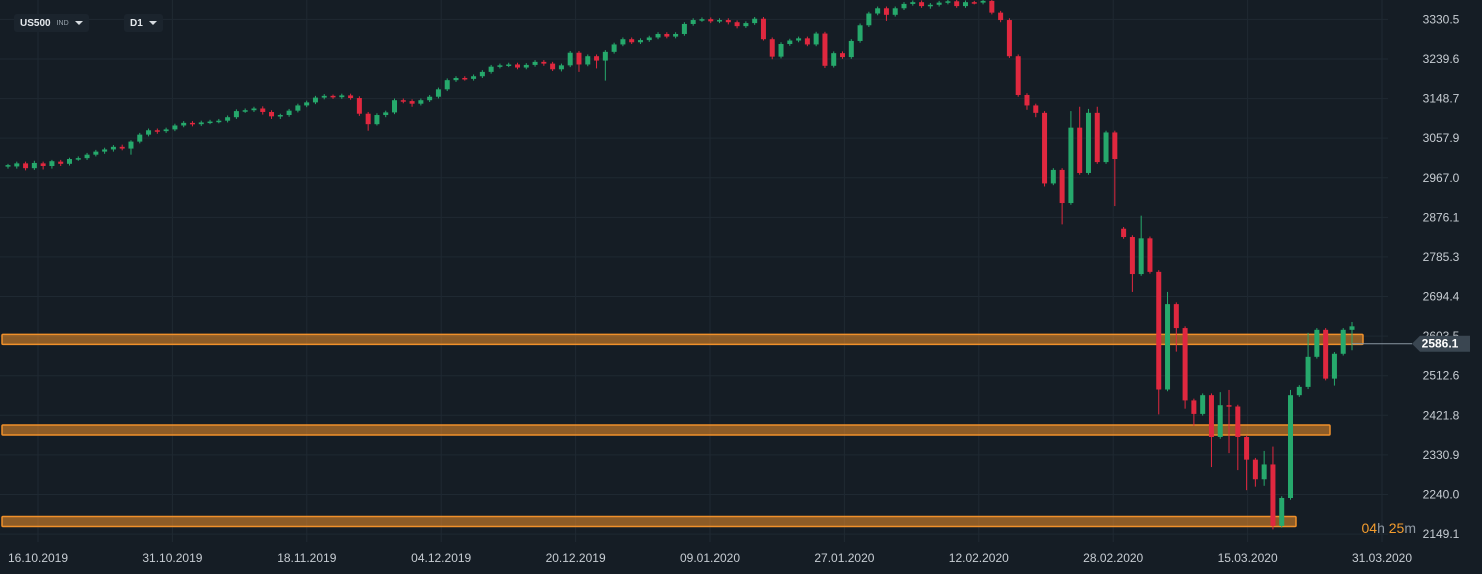 The width and height of the screenshot is (1482, 574). What do you see at coordinates (666, 430) in the screenshot?
I see `price-zone` at bounding box center [666, 430].